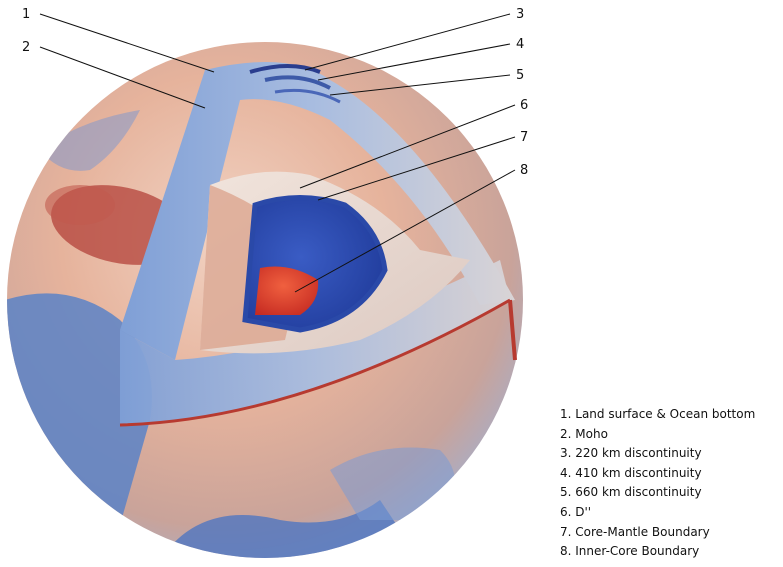 This screenshot has width=783, height=567. Describe the element at coordinates (658, 414) in the screenshot. I see `legend-item-1: 1. Land surface & Ocean bottom` at that location.